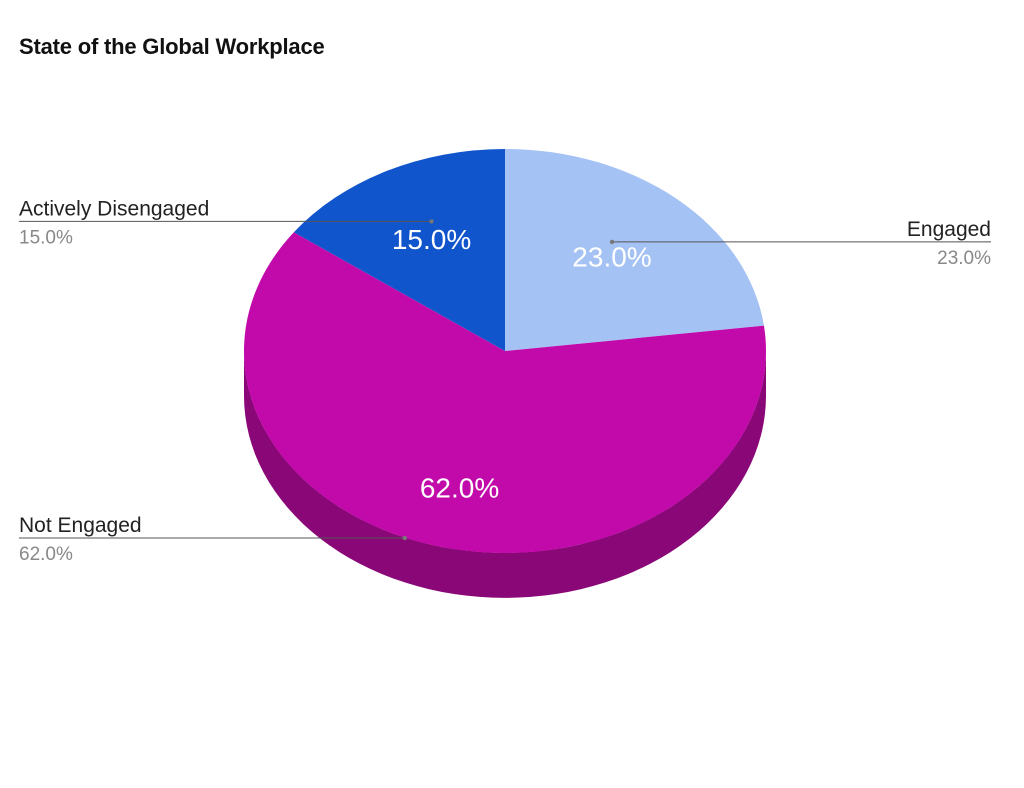 Image resolution: width=1024 pixels, height=788 pixels. Describe the element at coordinates (611, 257) in the screenshot. I see `slice-label-engaged: 23.0%` at that location.